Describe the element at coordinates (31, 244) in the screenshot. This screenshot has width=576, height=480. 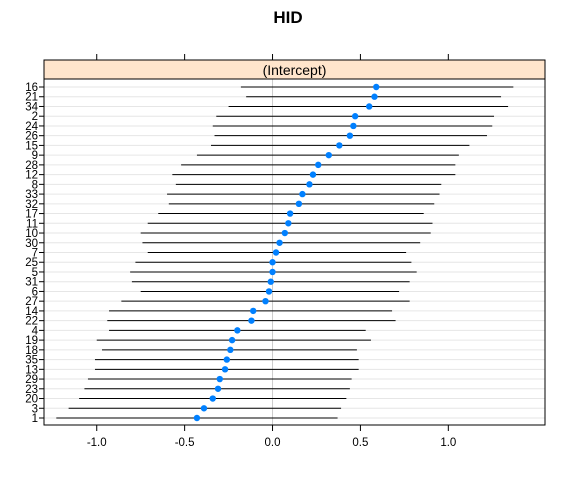
I see `category-label: 30` at that location.